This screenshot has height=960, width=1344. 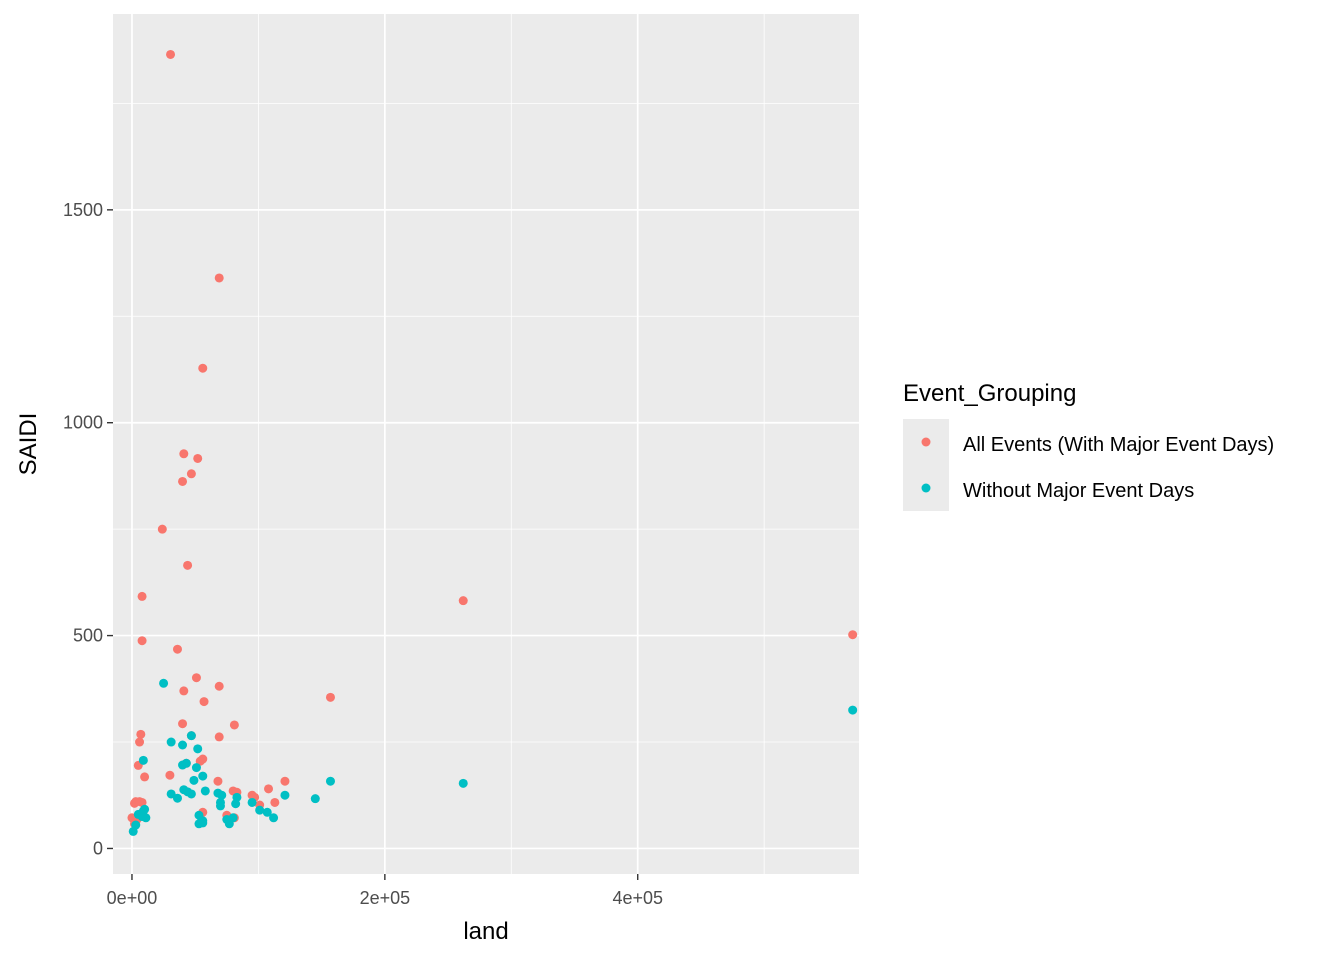 I want to click on legend-key-all-events, so click(x=926, y=442).